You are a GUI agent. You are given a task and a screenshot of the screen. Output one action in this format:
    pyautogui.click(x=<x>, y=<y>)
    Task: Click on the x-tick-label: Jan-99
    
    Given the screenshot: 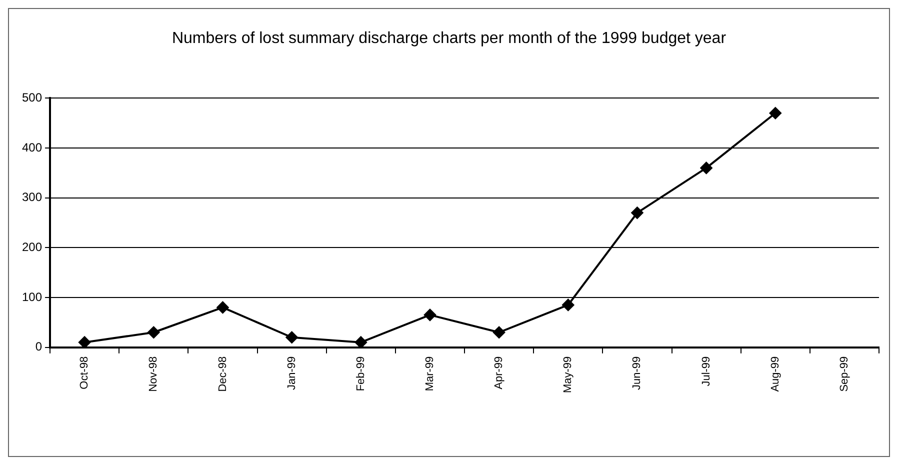 What is the action you would take?
    pyautogui.click(x=292, y=373)
    